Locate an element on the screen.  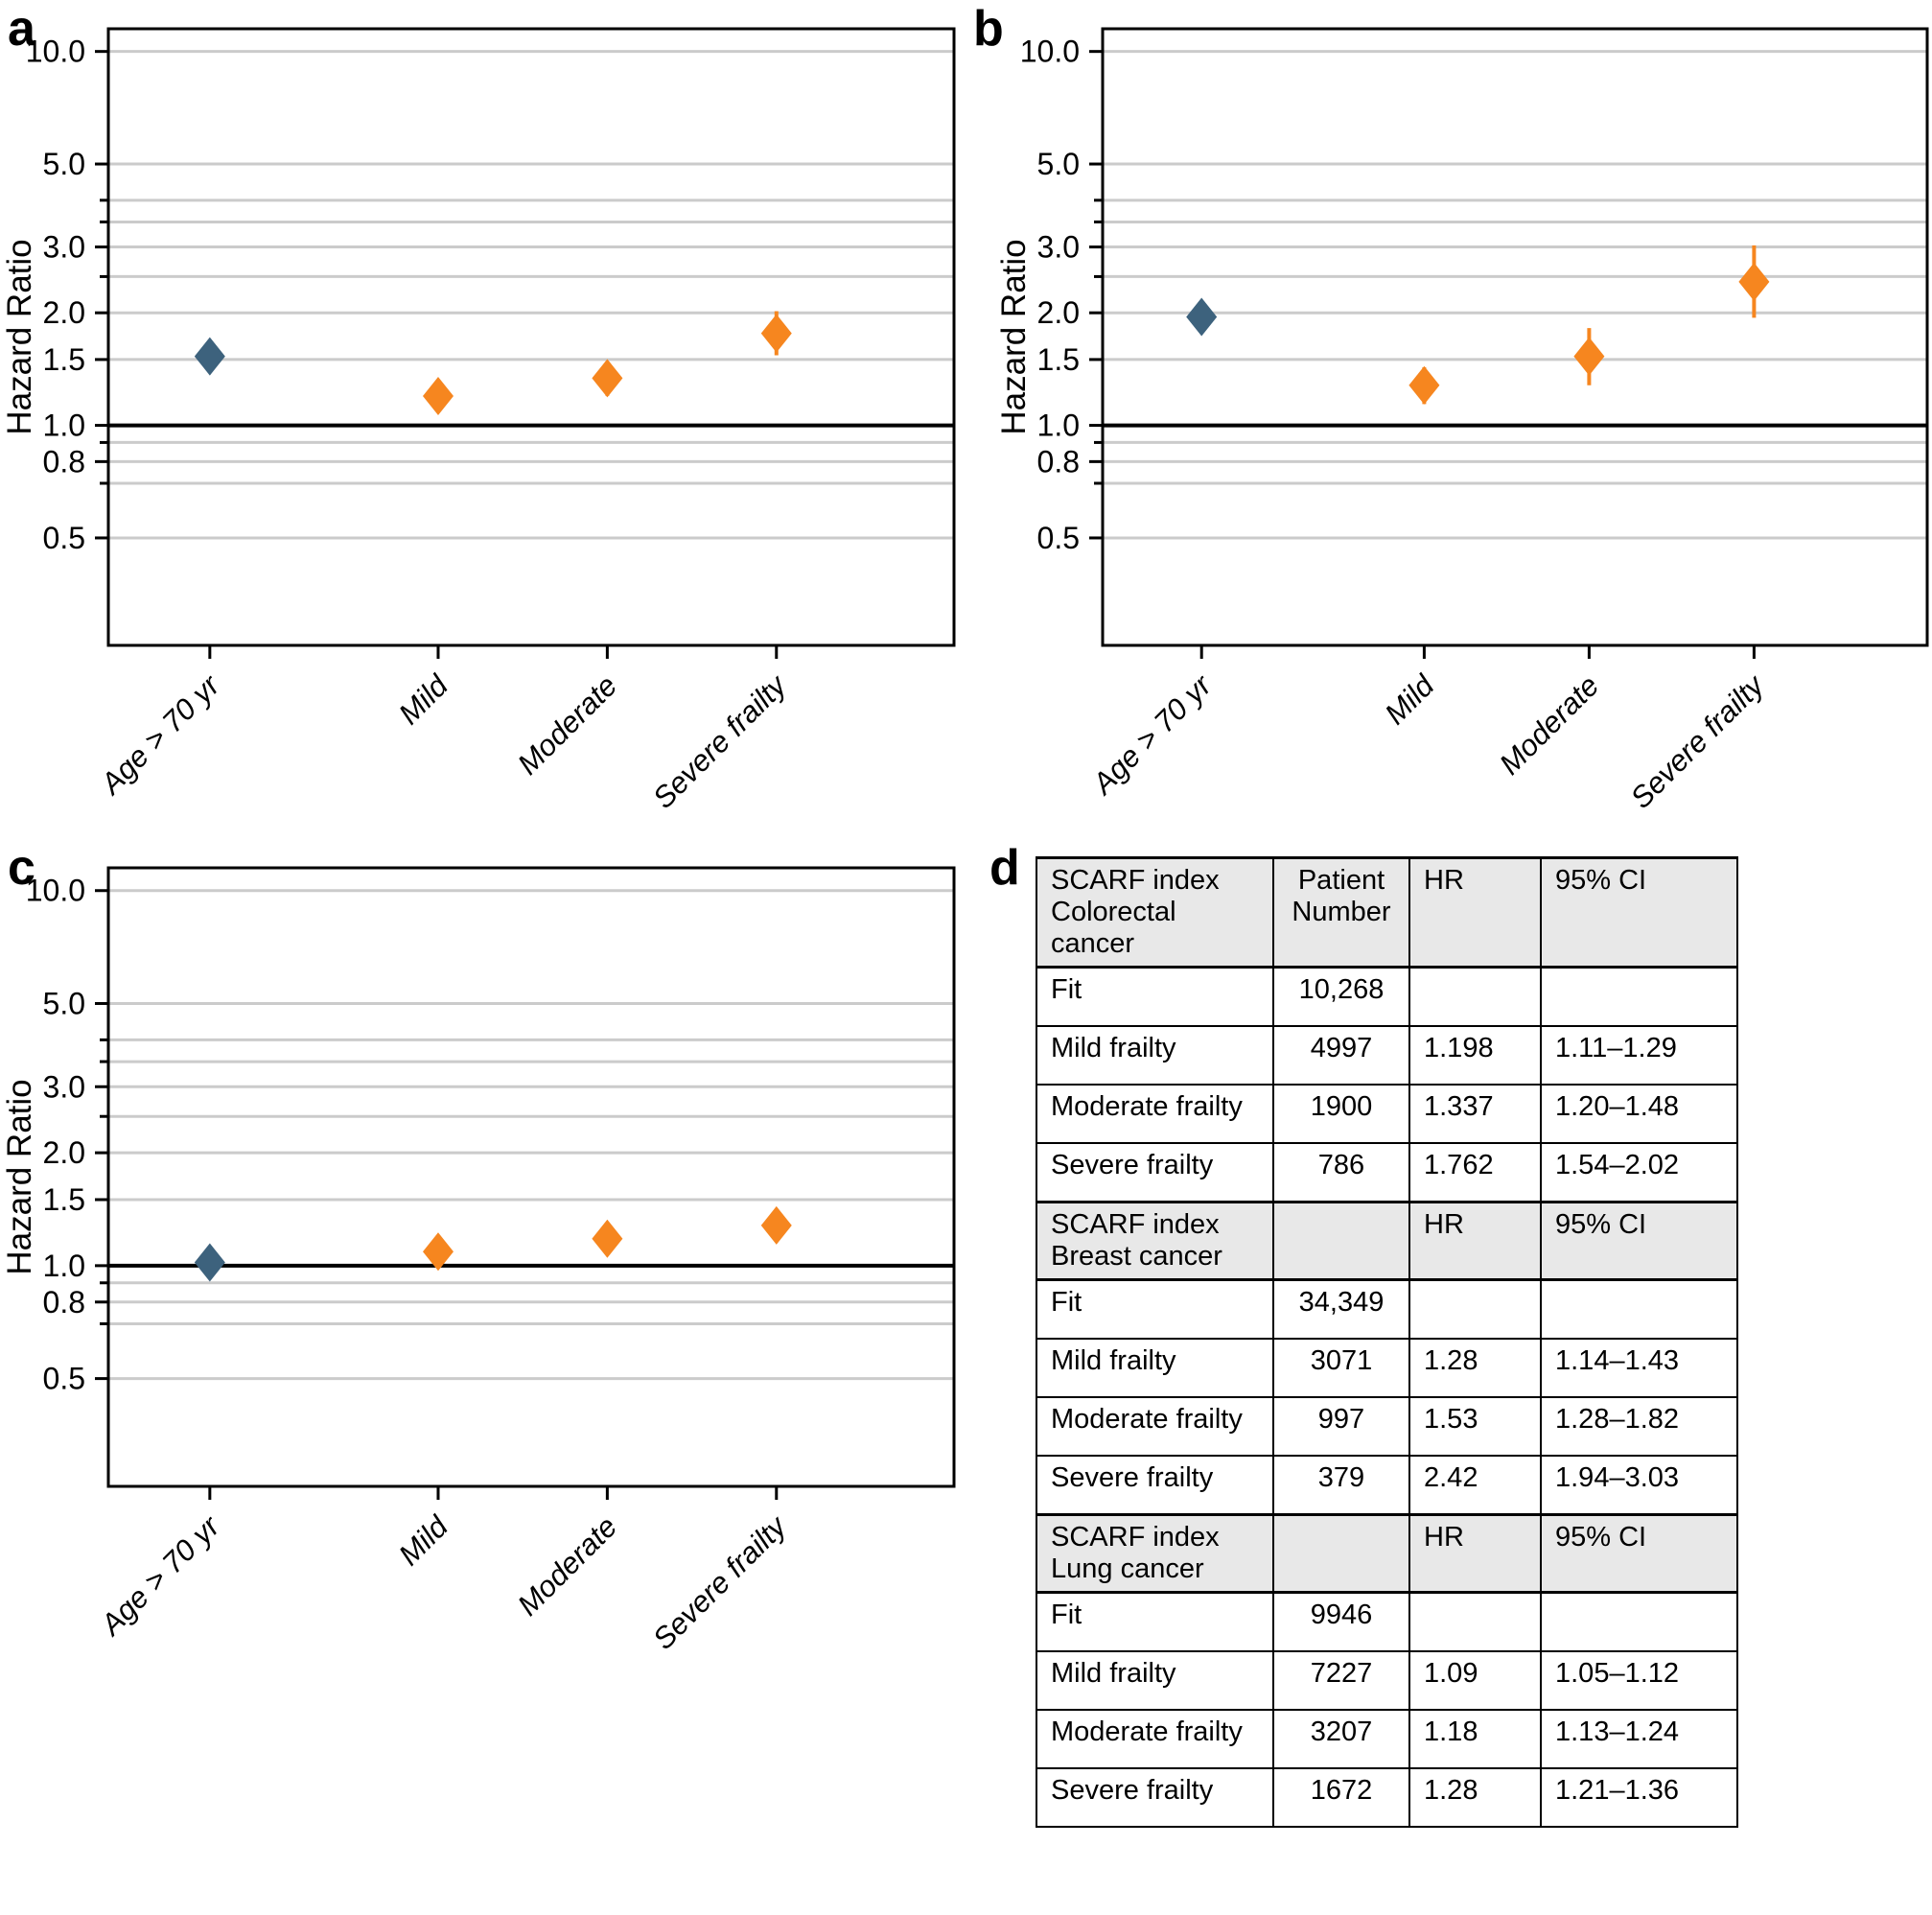
table-row: Severe frailty 1672 1.28 1.21–1.36 is located at coordinates (1387, 1798).